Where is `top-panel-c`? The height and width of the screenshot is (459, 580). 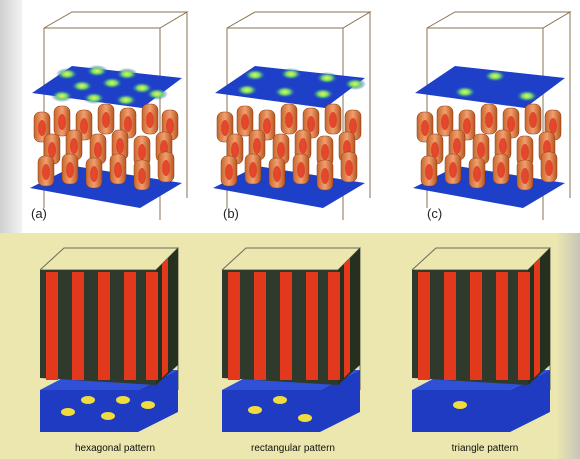 top-panel-c is located at coordinates (492, 115).